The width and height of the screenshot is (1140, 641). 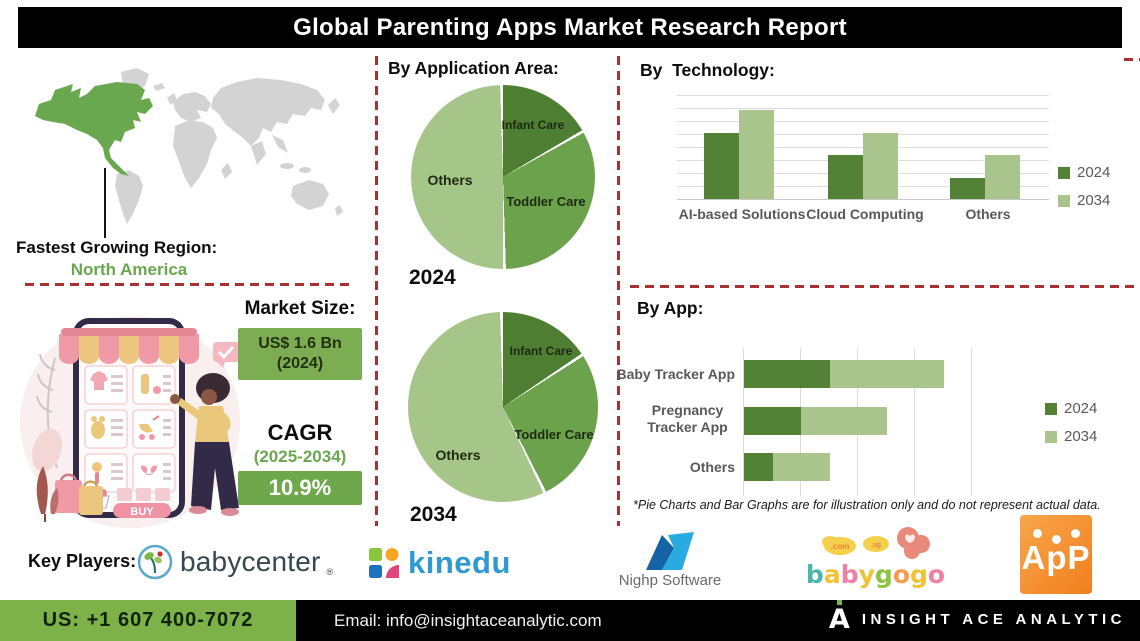 What do you see at coordinates (756, 154) in the screenshot?
I see `bar-2034-ai` at bounding box center [756, 154].